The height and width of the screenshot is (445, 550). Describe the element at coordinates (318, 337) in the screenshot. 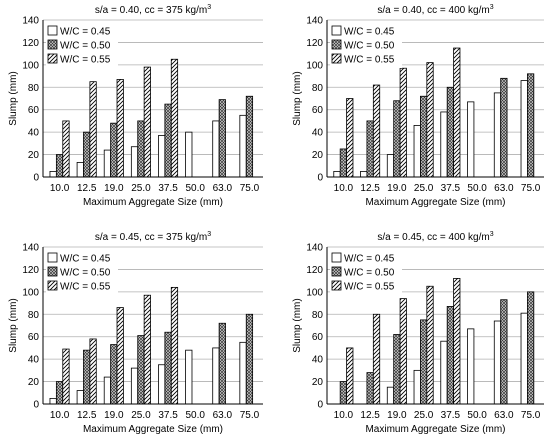

I see `y-tick-label: 60` at that location.